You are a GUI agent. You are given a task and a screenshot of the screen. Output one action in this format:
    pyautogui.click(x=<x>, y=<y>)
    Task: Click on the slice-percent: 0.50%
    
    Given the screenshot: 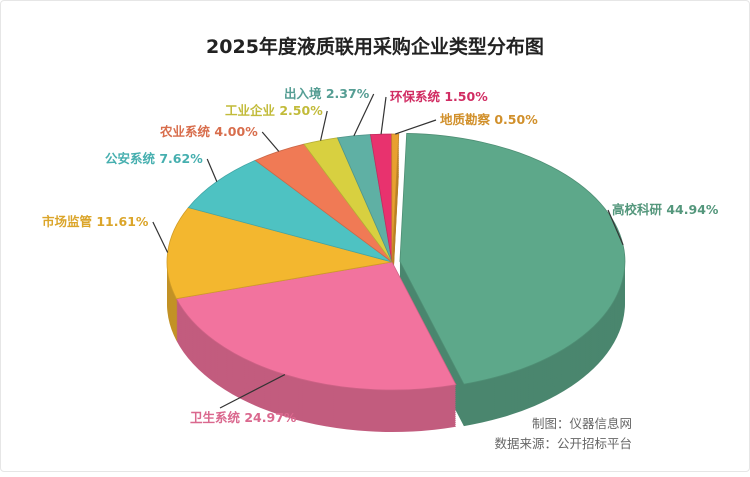 What is the action you would take?
    pyautogui.click(x=516, y=119)
    